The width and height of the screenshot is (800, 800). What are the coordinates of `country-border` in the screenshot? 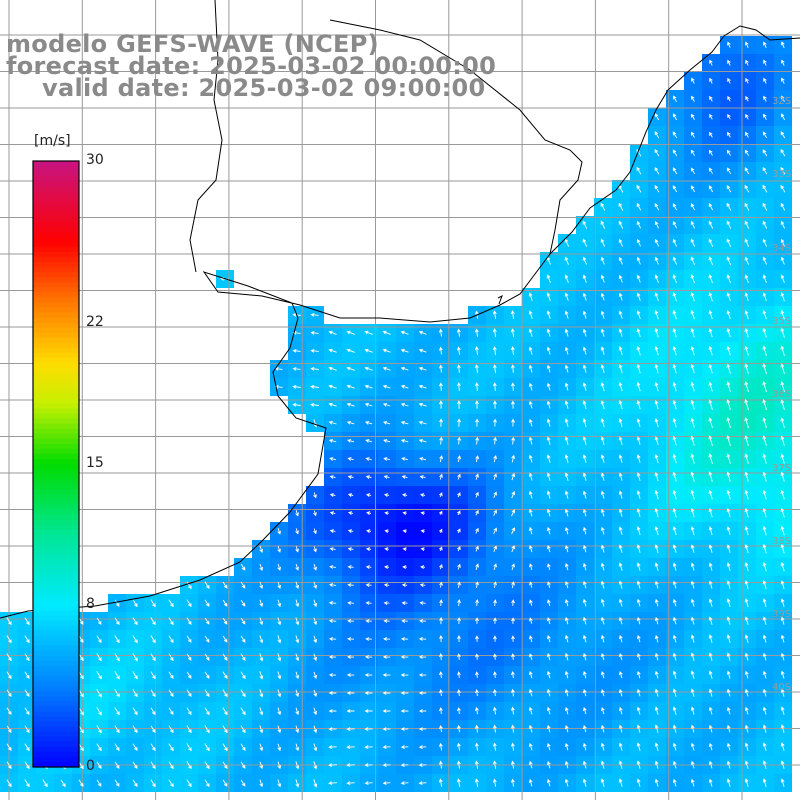 It's located at (206, 136).